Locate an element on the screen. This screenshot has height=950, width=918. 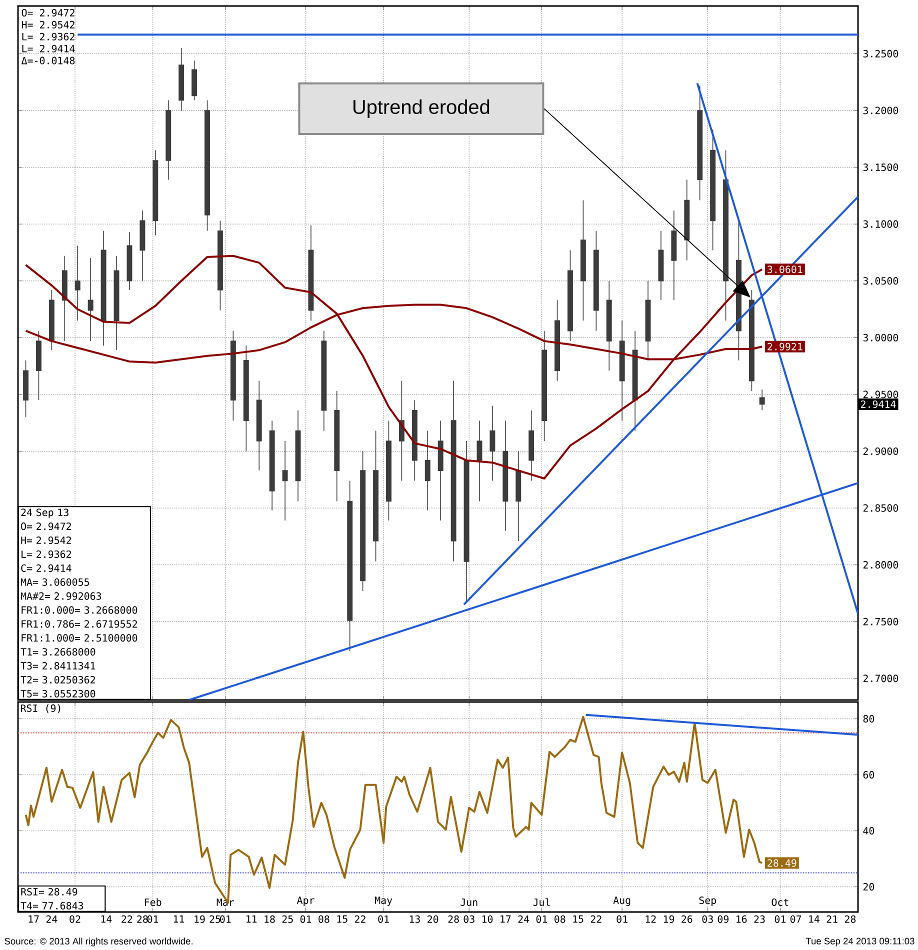
x2-tick-label: 17 is located at coordinates (33, 919).